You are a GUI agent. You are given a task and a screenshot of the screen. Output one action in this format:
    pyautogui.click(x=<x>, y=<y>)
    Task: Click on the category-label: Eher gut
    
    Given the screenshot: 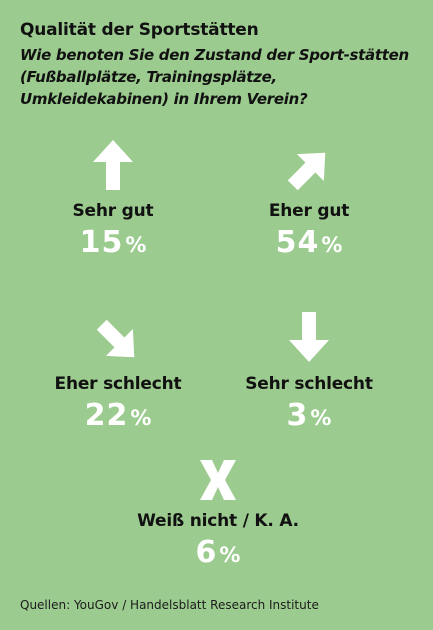 What is the action you would take?
    pyautogui.click(x=309, y=211)
    